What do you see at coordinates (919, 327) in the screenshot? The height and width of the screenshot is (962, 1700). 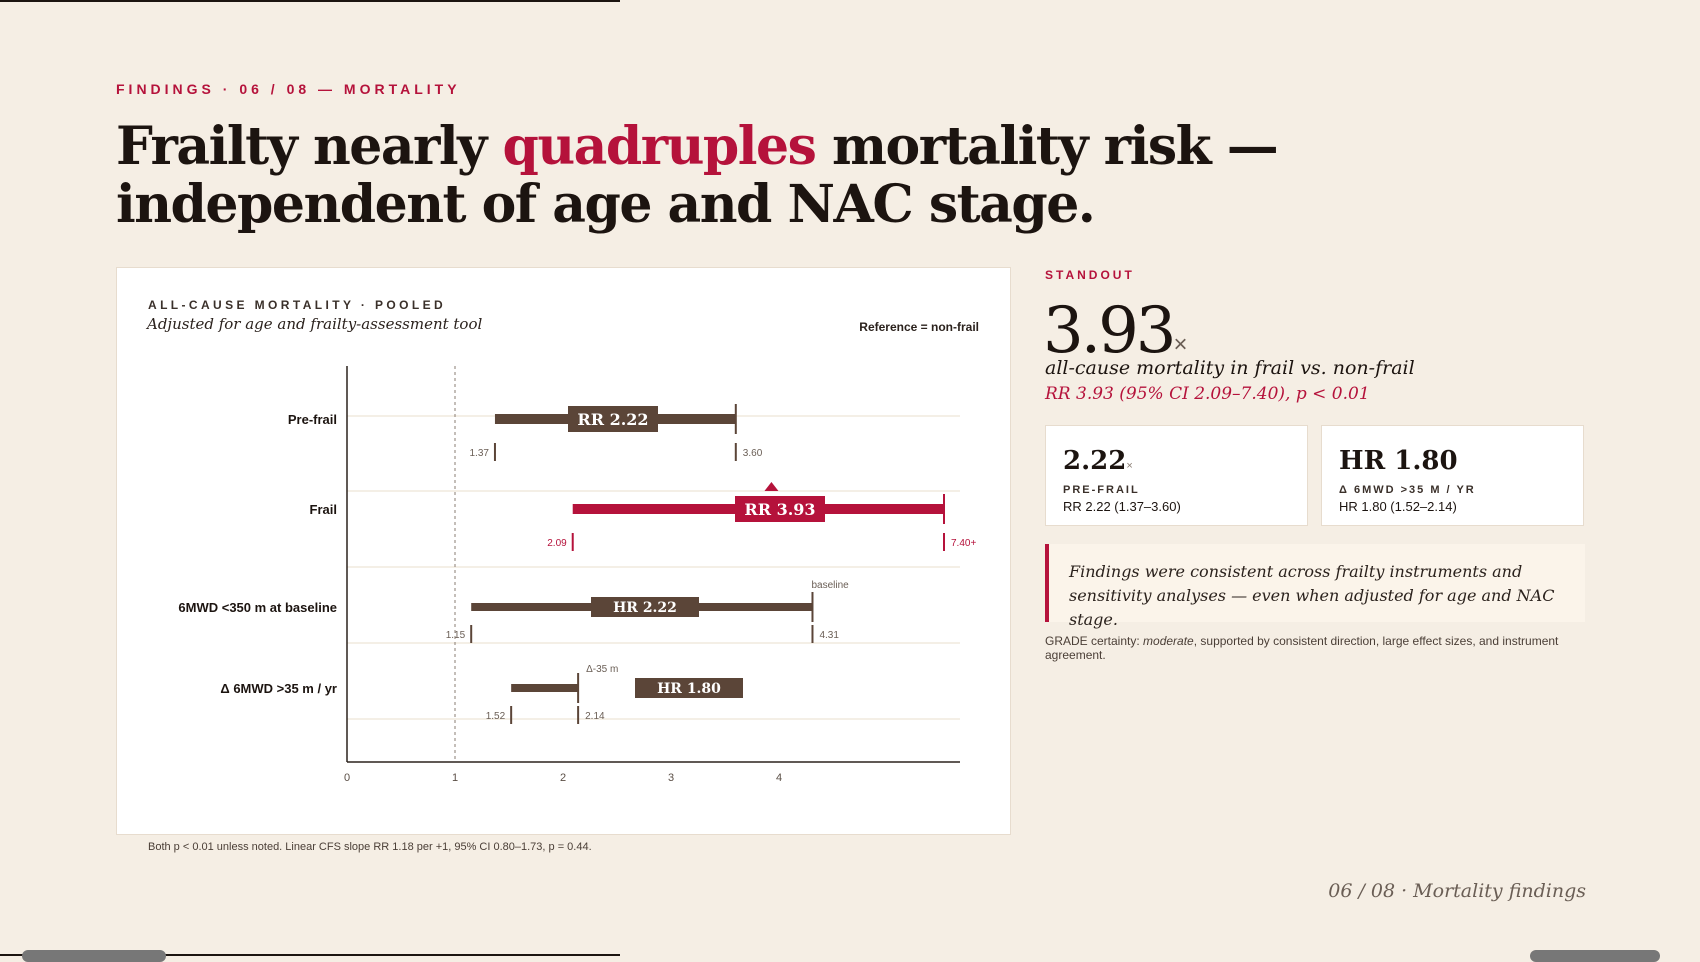 I see `reference-note: Reference = non-frail` at bounding box center [919, 327].